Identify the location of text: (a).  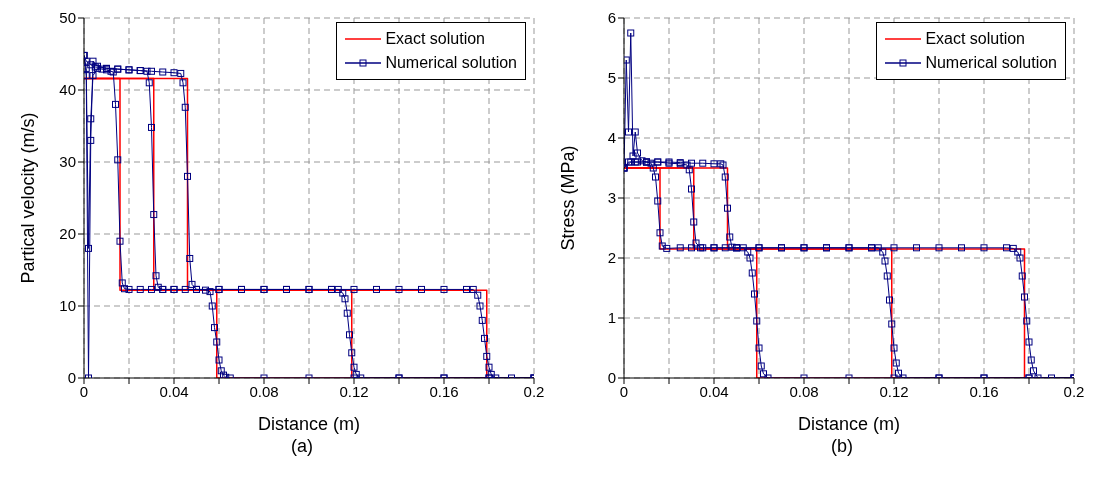
(302, 446).